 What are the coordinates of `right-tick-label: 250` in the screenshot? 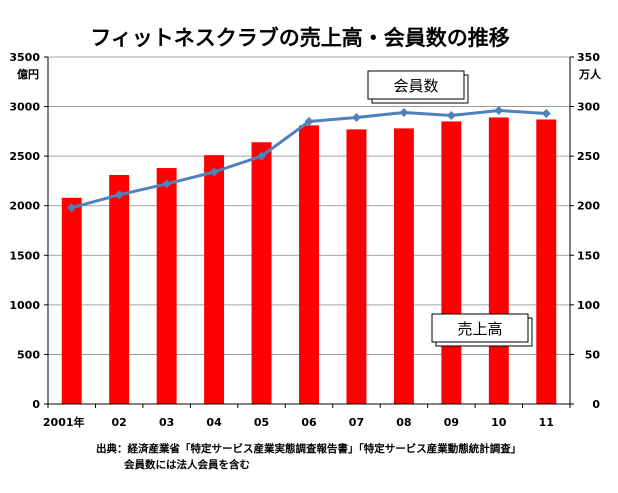 It's located at (588, 156).